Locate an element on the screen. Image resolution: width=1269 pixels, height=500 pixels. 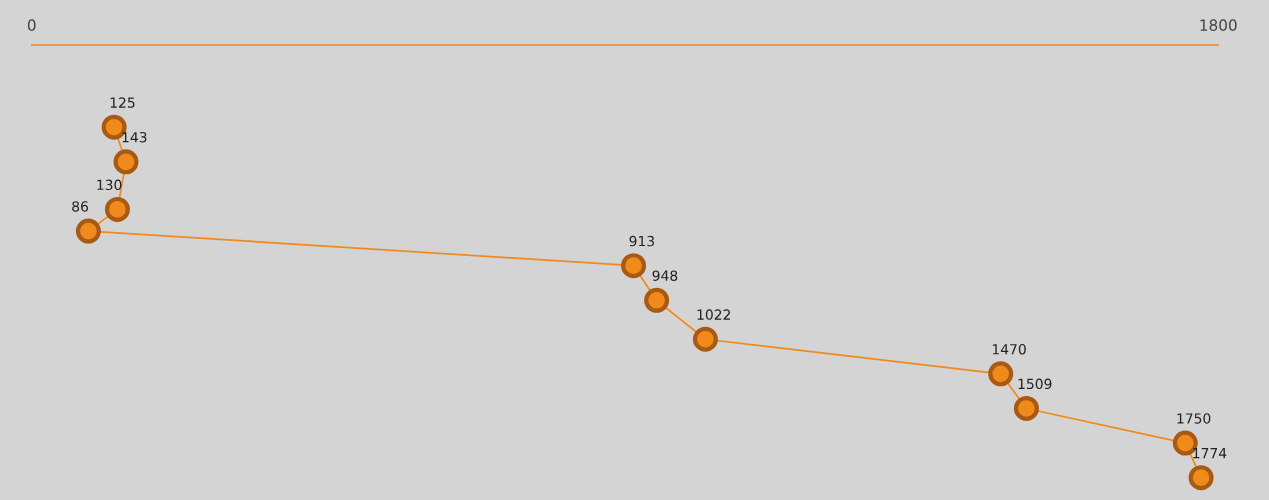
annotation: 143 is located at coordinates (134, 137).